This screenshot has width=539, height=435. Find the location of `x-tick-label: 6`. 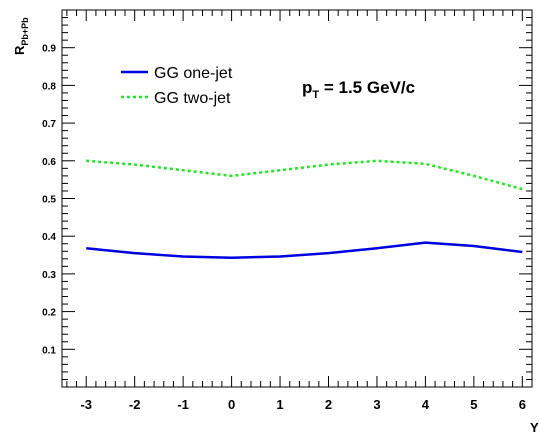

x-tick-label: 6 is located at coordinates (522, 404).